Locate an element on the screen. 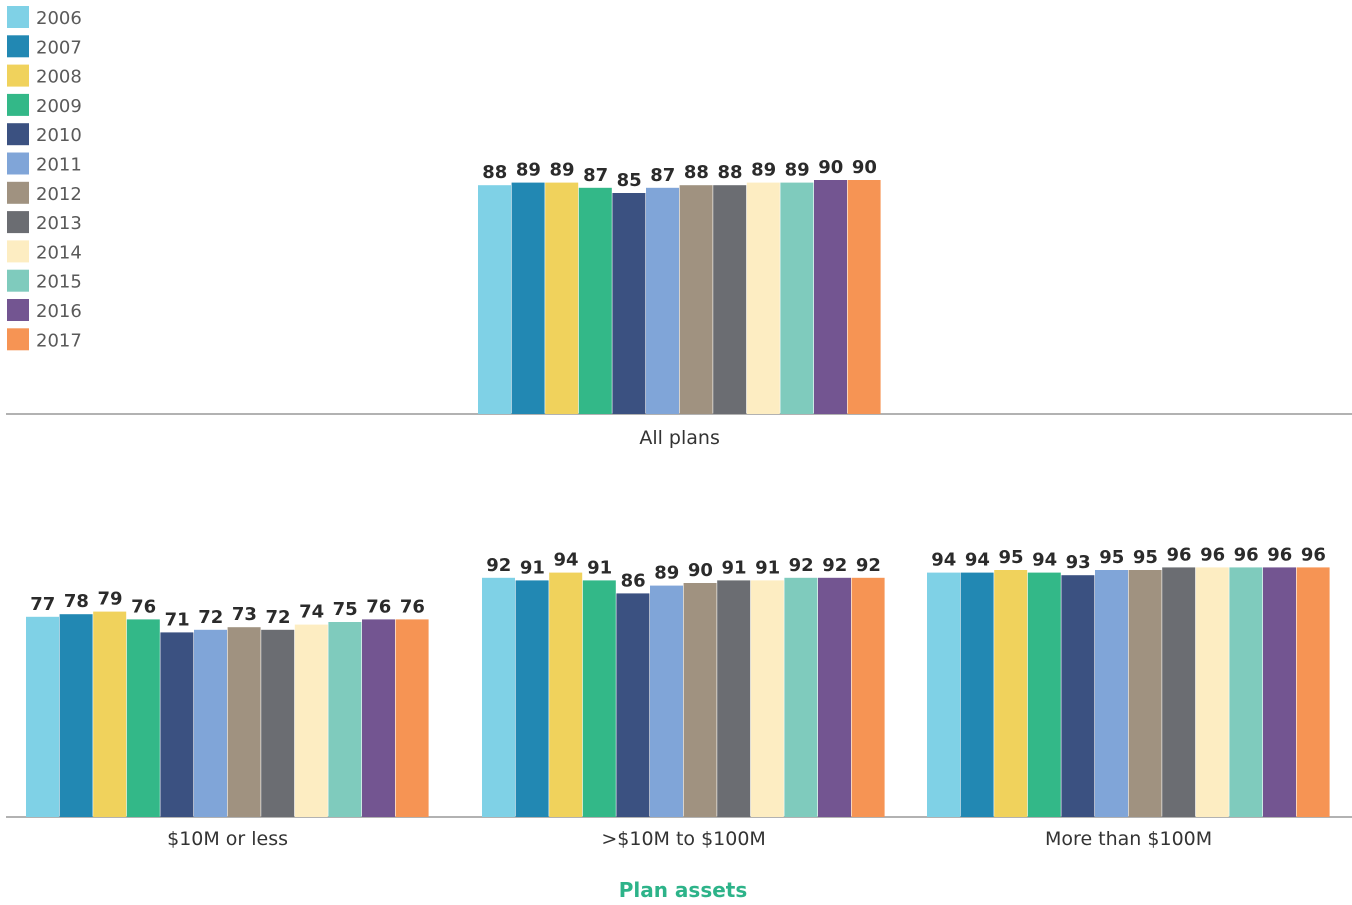 This screenshot has height=905, width=1352. bar-group: 94 94 95 94 93 95 95 96 96 96 96 96 More than $100M is located at coordinates (1128, 697).